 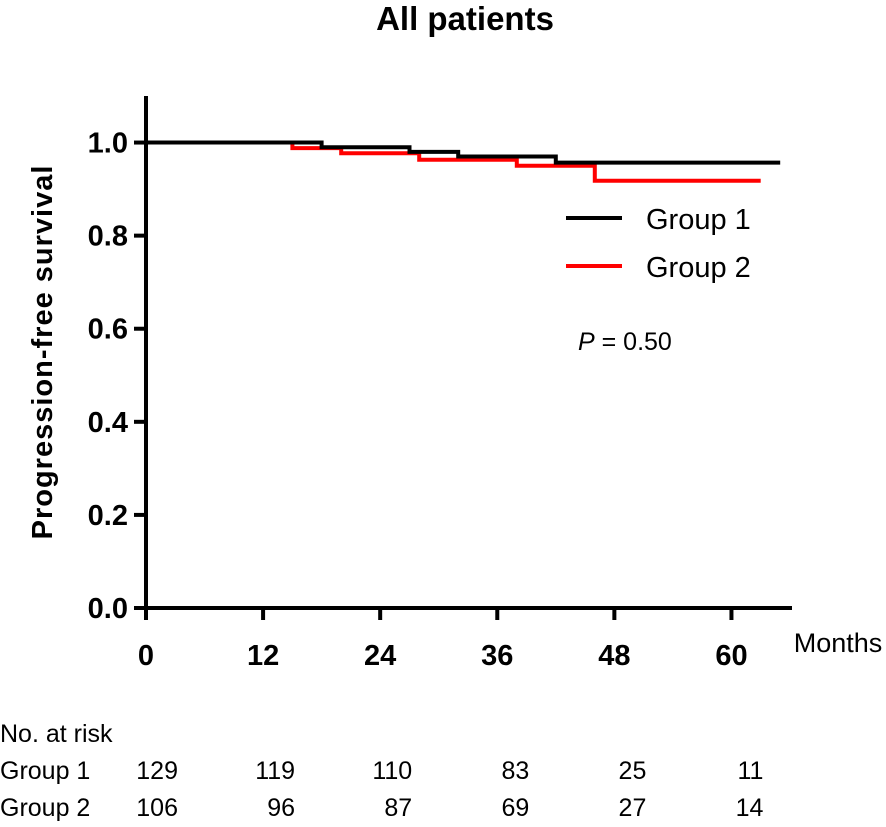 I want to click on x-ticks: 0 12 24 36 48 60, so click(x=443, y=640).